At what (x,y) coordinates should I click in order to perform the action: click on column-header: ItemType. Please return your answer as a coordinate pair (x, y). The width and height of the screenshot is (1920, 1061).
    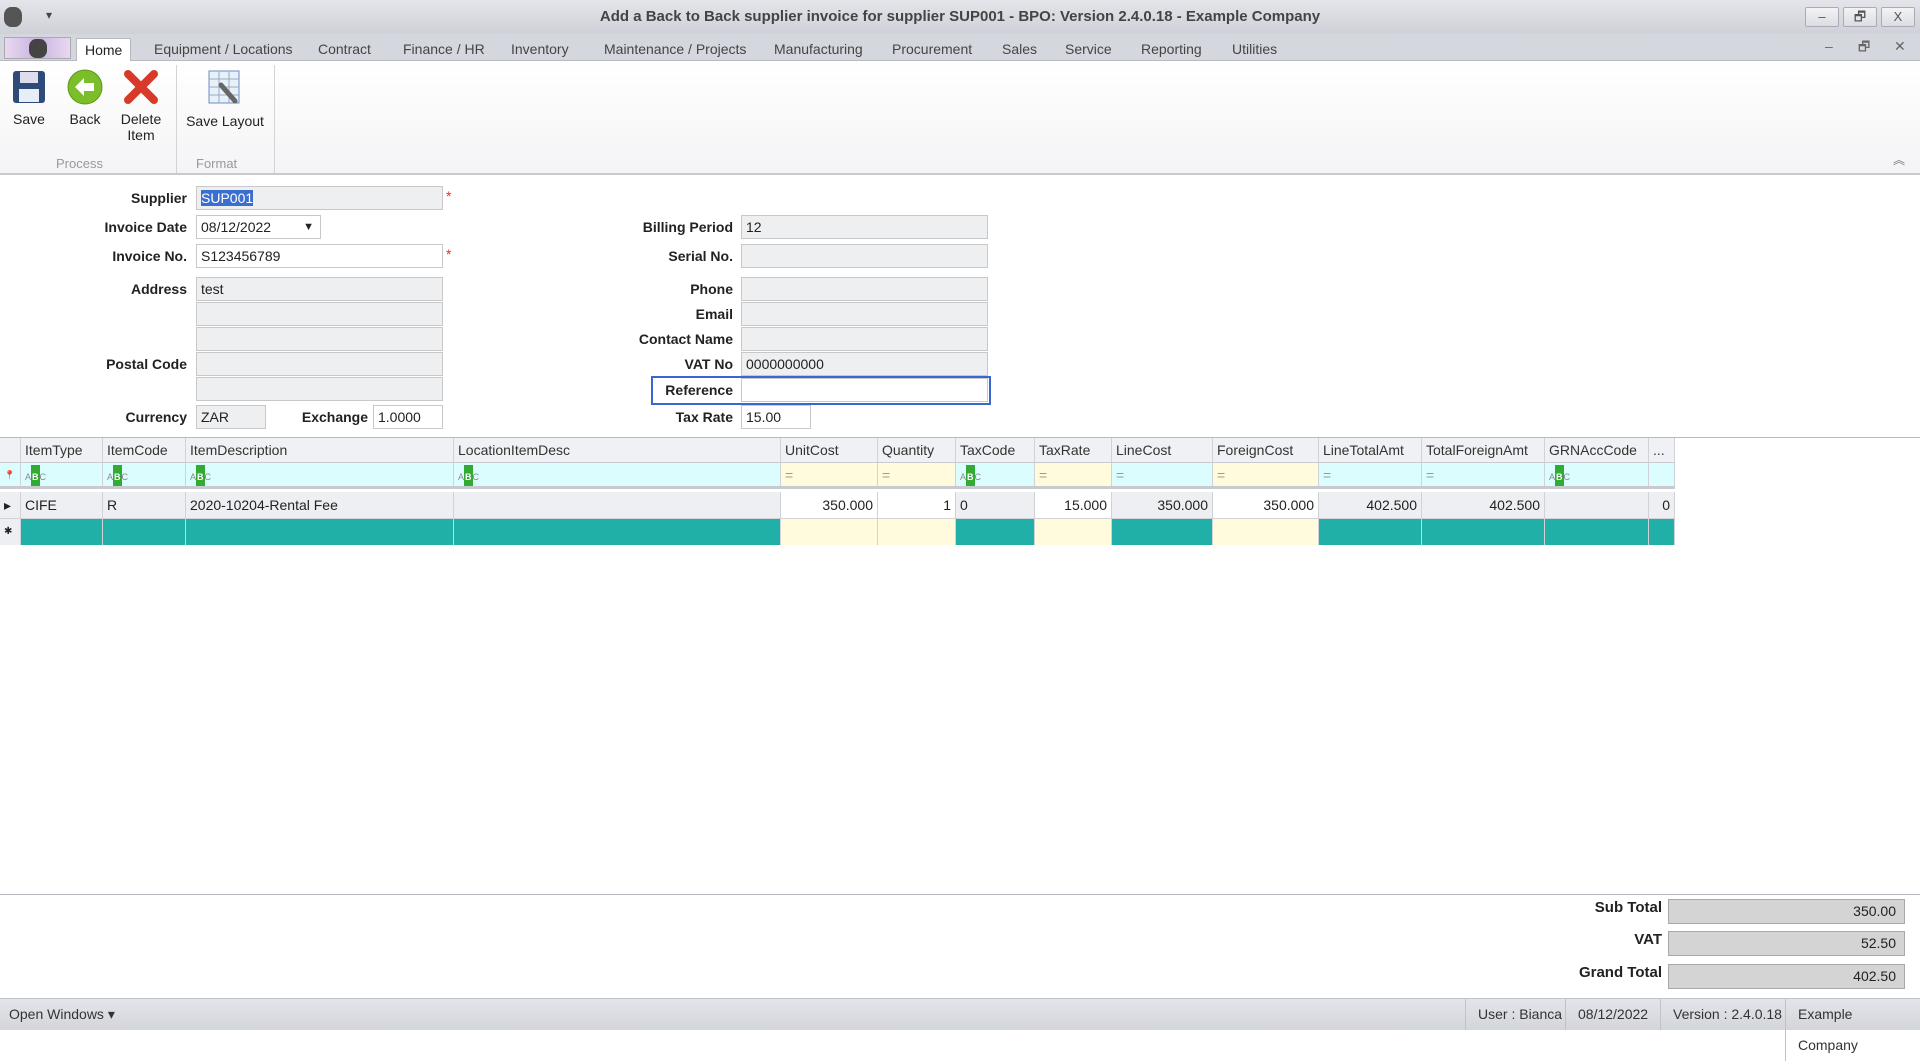
    Looking at the image, I should click on (62, 450).